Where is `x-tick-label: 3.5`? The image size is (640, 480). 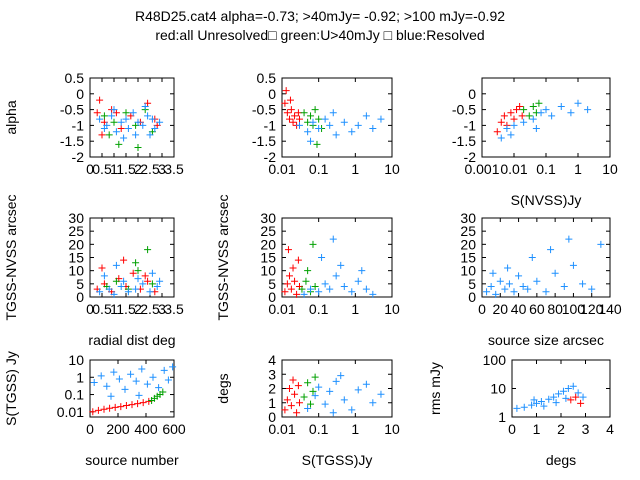
x-tick-label: 3.5 is located at coordinates (174, 169).